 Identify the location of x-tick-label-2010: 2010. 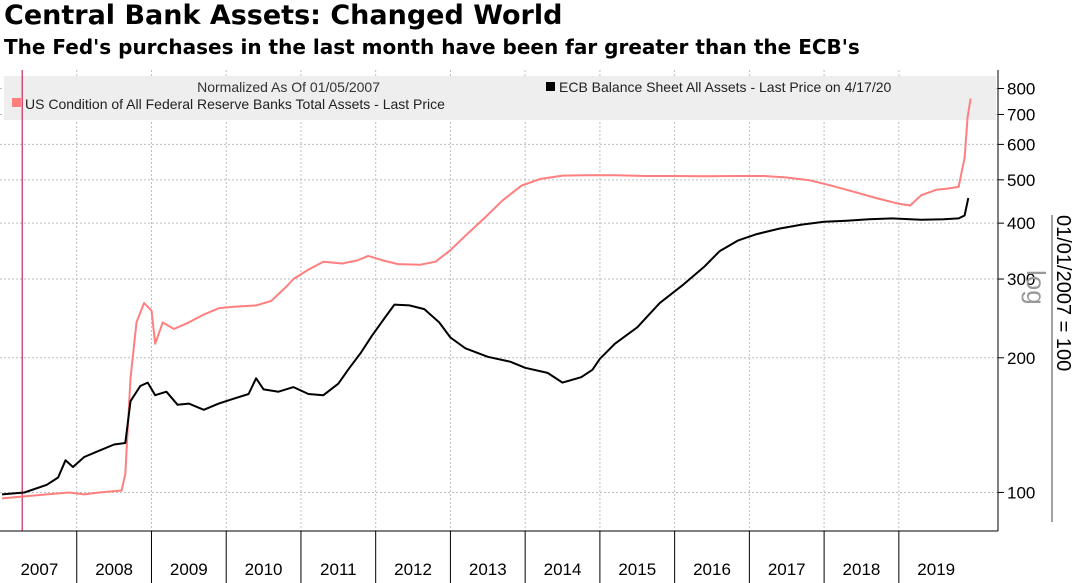
(264, 569).